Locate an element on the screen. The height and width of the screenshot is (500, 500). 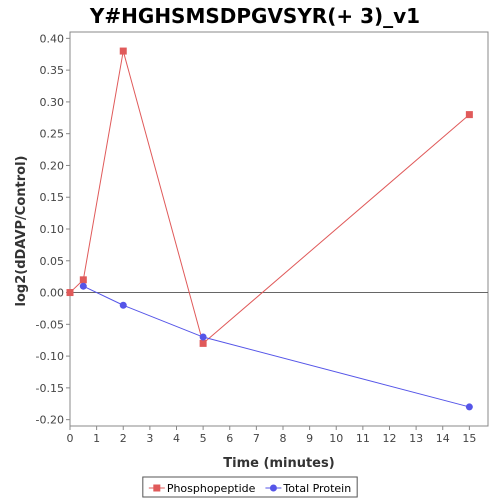
x-tick-label: 9 is located at coordinates (309, 438).